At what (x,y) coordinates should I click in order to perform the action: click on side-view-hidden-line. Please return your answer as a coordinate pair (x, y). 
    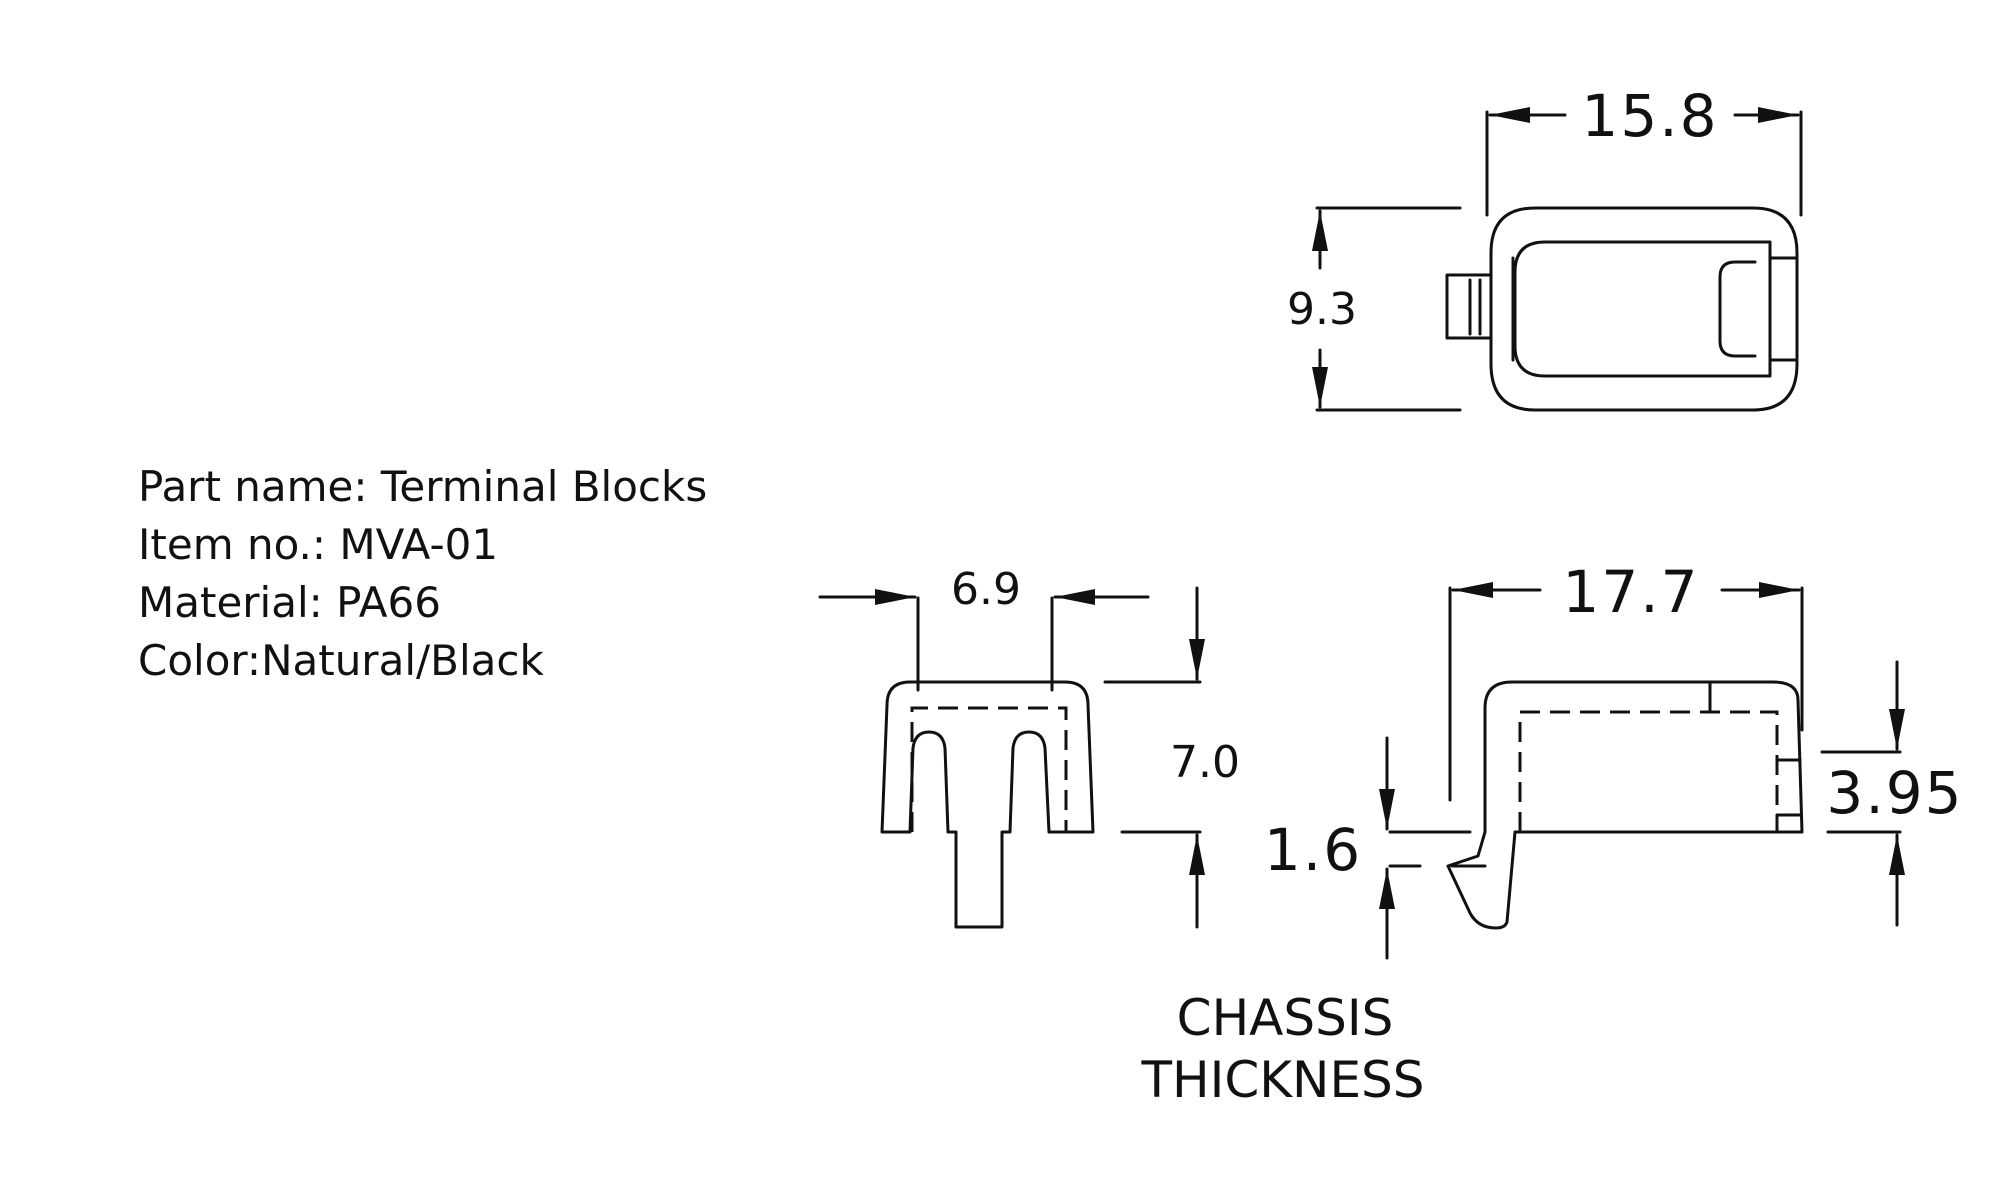
    Looking at the image, I should click on (1648, 771).